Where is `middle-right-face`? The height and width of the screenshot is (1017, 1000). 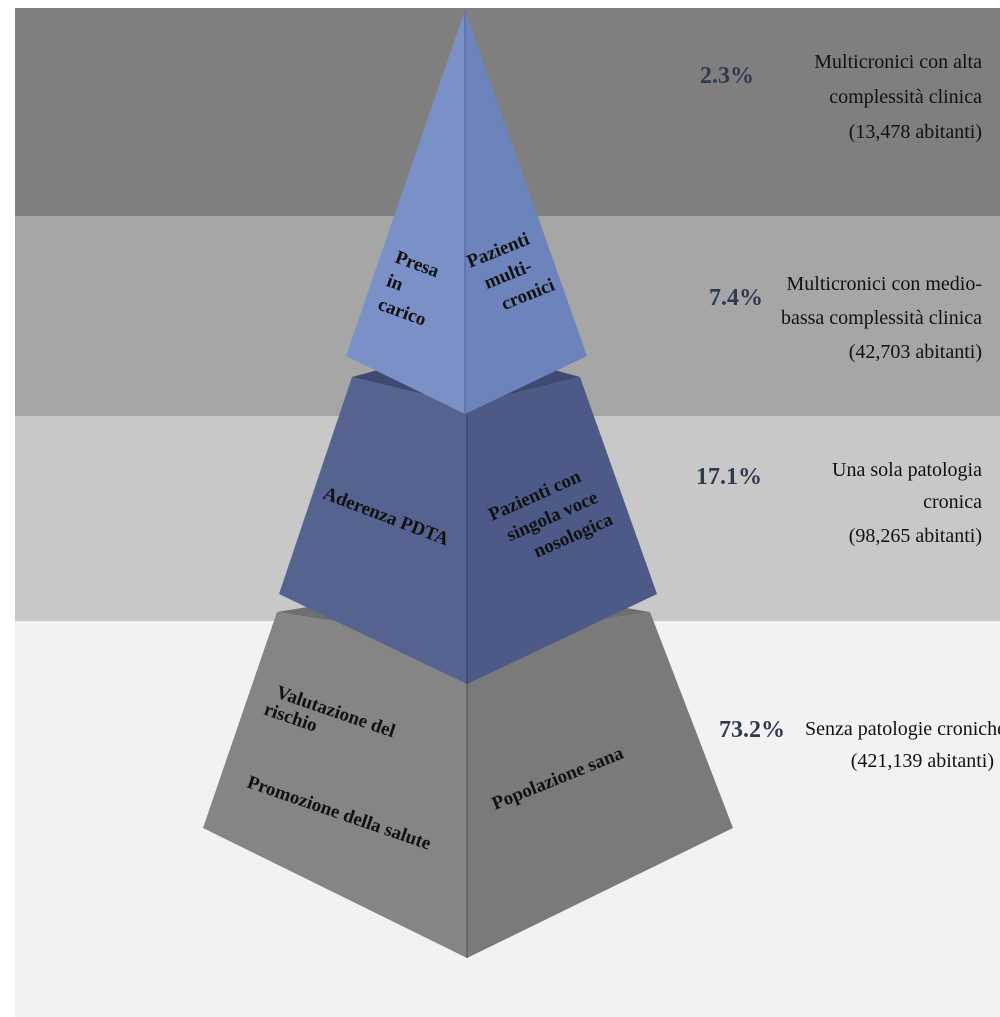 middle-right-face is located at coordinates (562, 530).